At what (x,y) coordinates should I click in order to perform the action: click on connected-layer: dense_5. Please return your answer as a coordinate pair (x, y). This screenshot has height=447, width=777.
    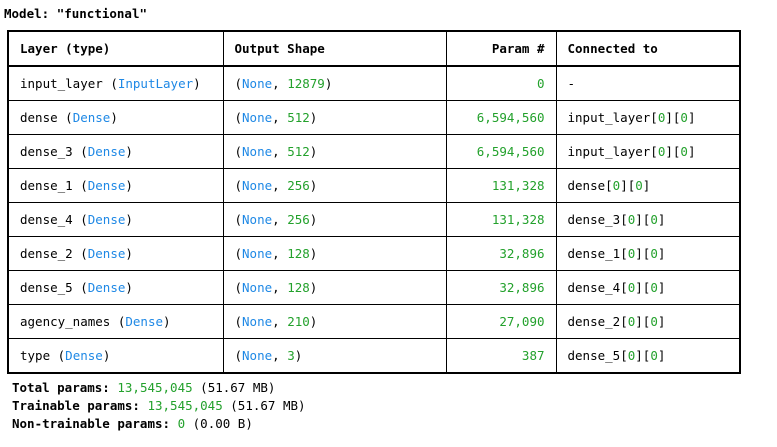
    Looking at the image, I should click on (594, 355).